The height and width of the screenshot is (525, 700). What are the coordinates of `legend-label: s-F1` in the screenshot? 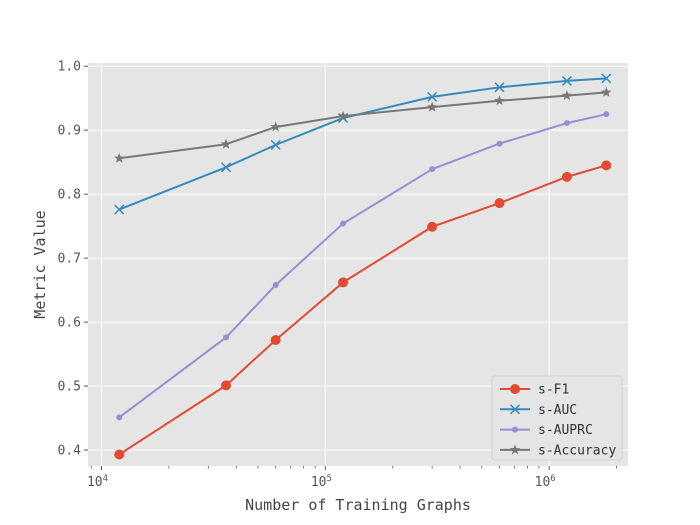 It's located at (553, 390).